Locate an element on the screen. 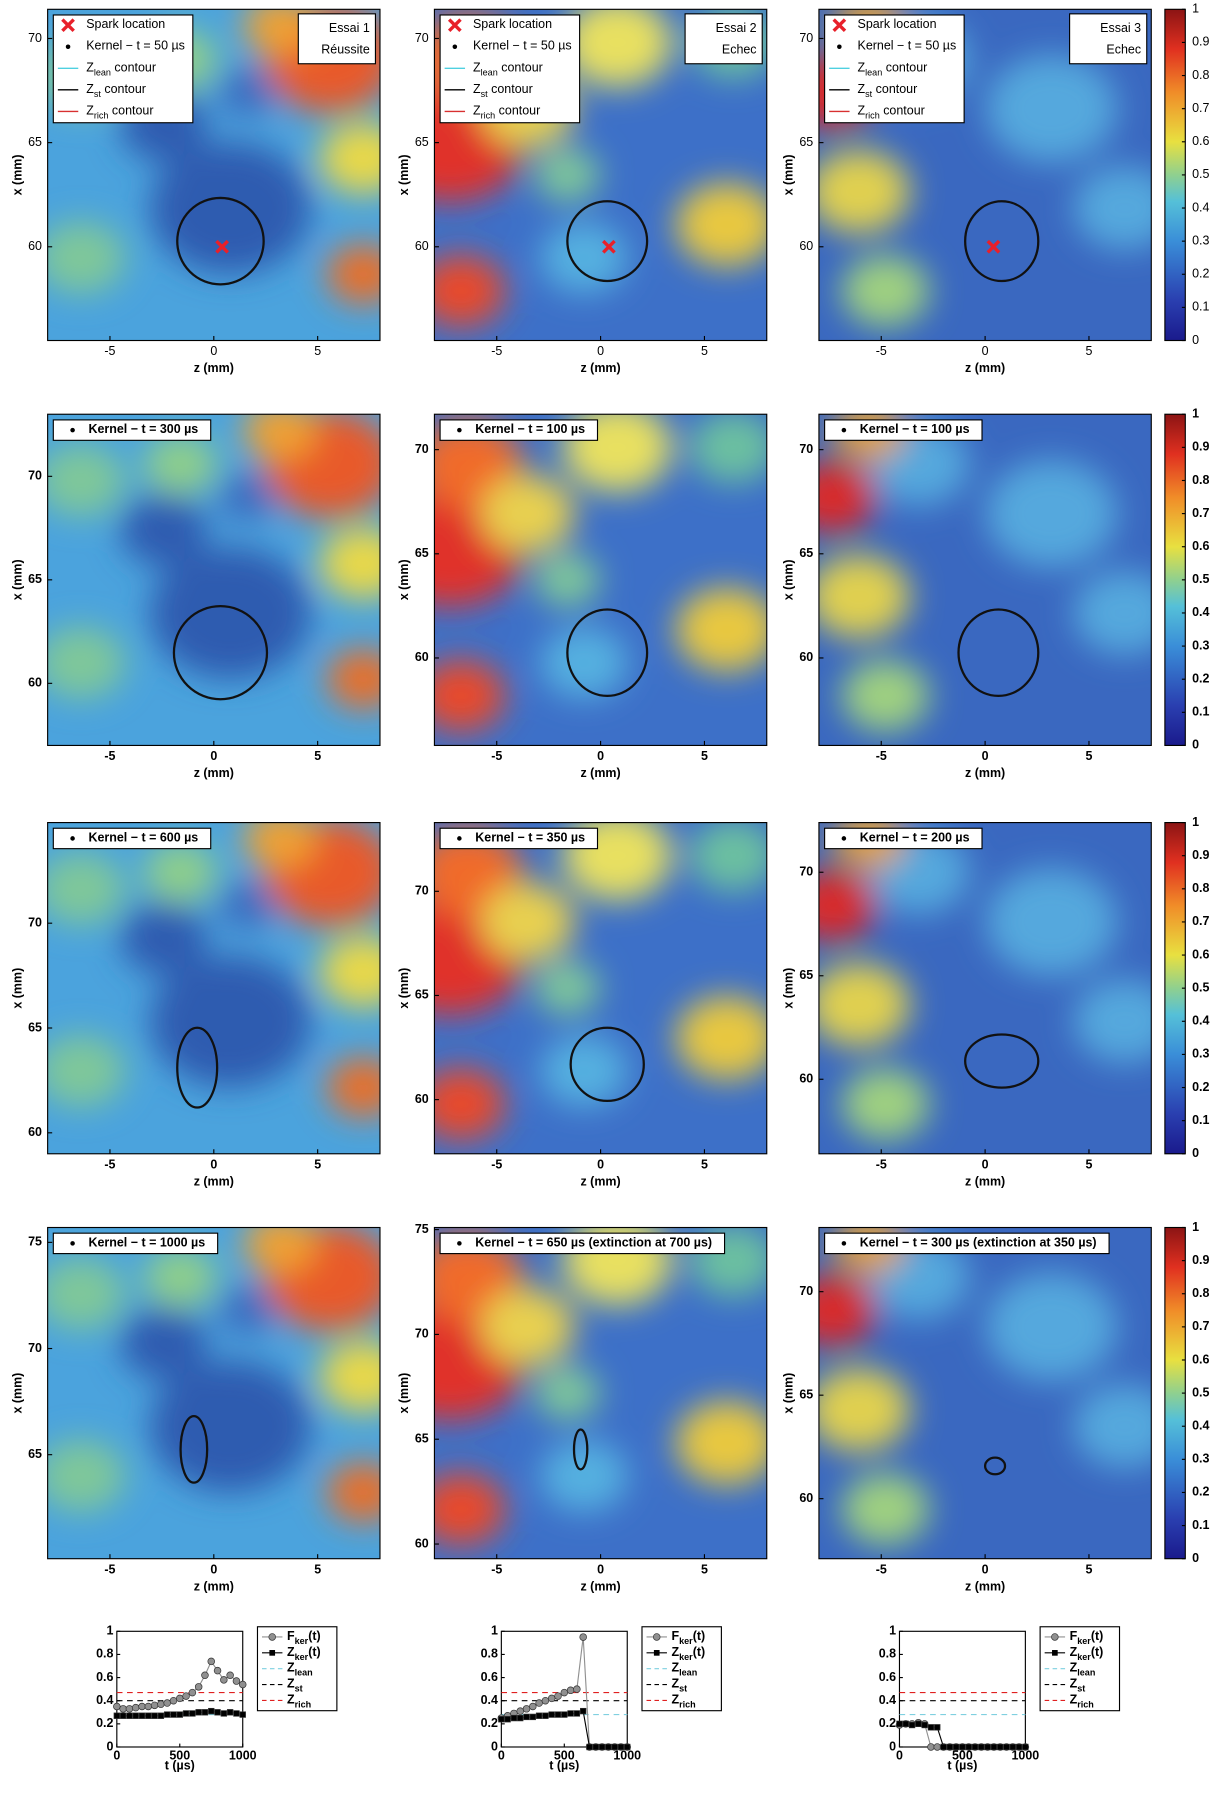 This screenshot has width=1225, height=1796. text-part: (t) is located at coordinates (699, 1636).